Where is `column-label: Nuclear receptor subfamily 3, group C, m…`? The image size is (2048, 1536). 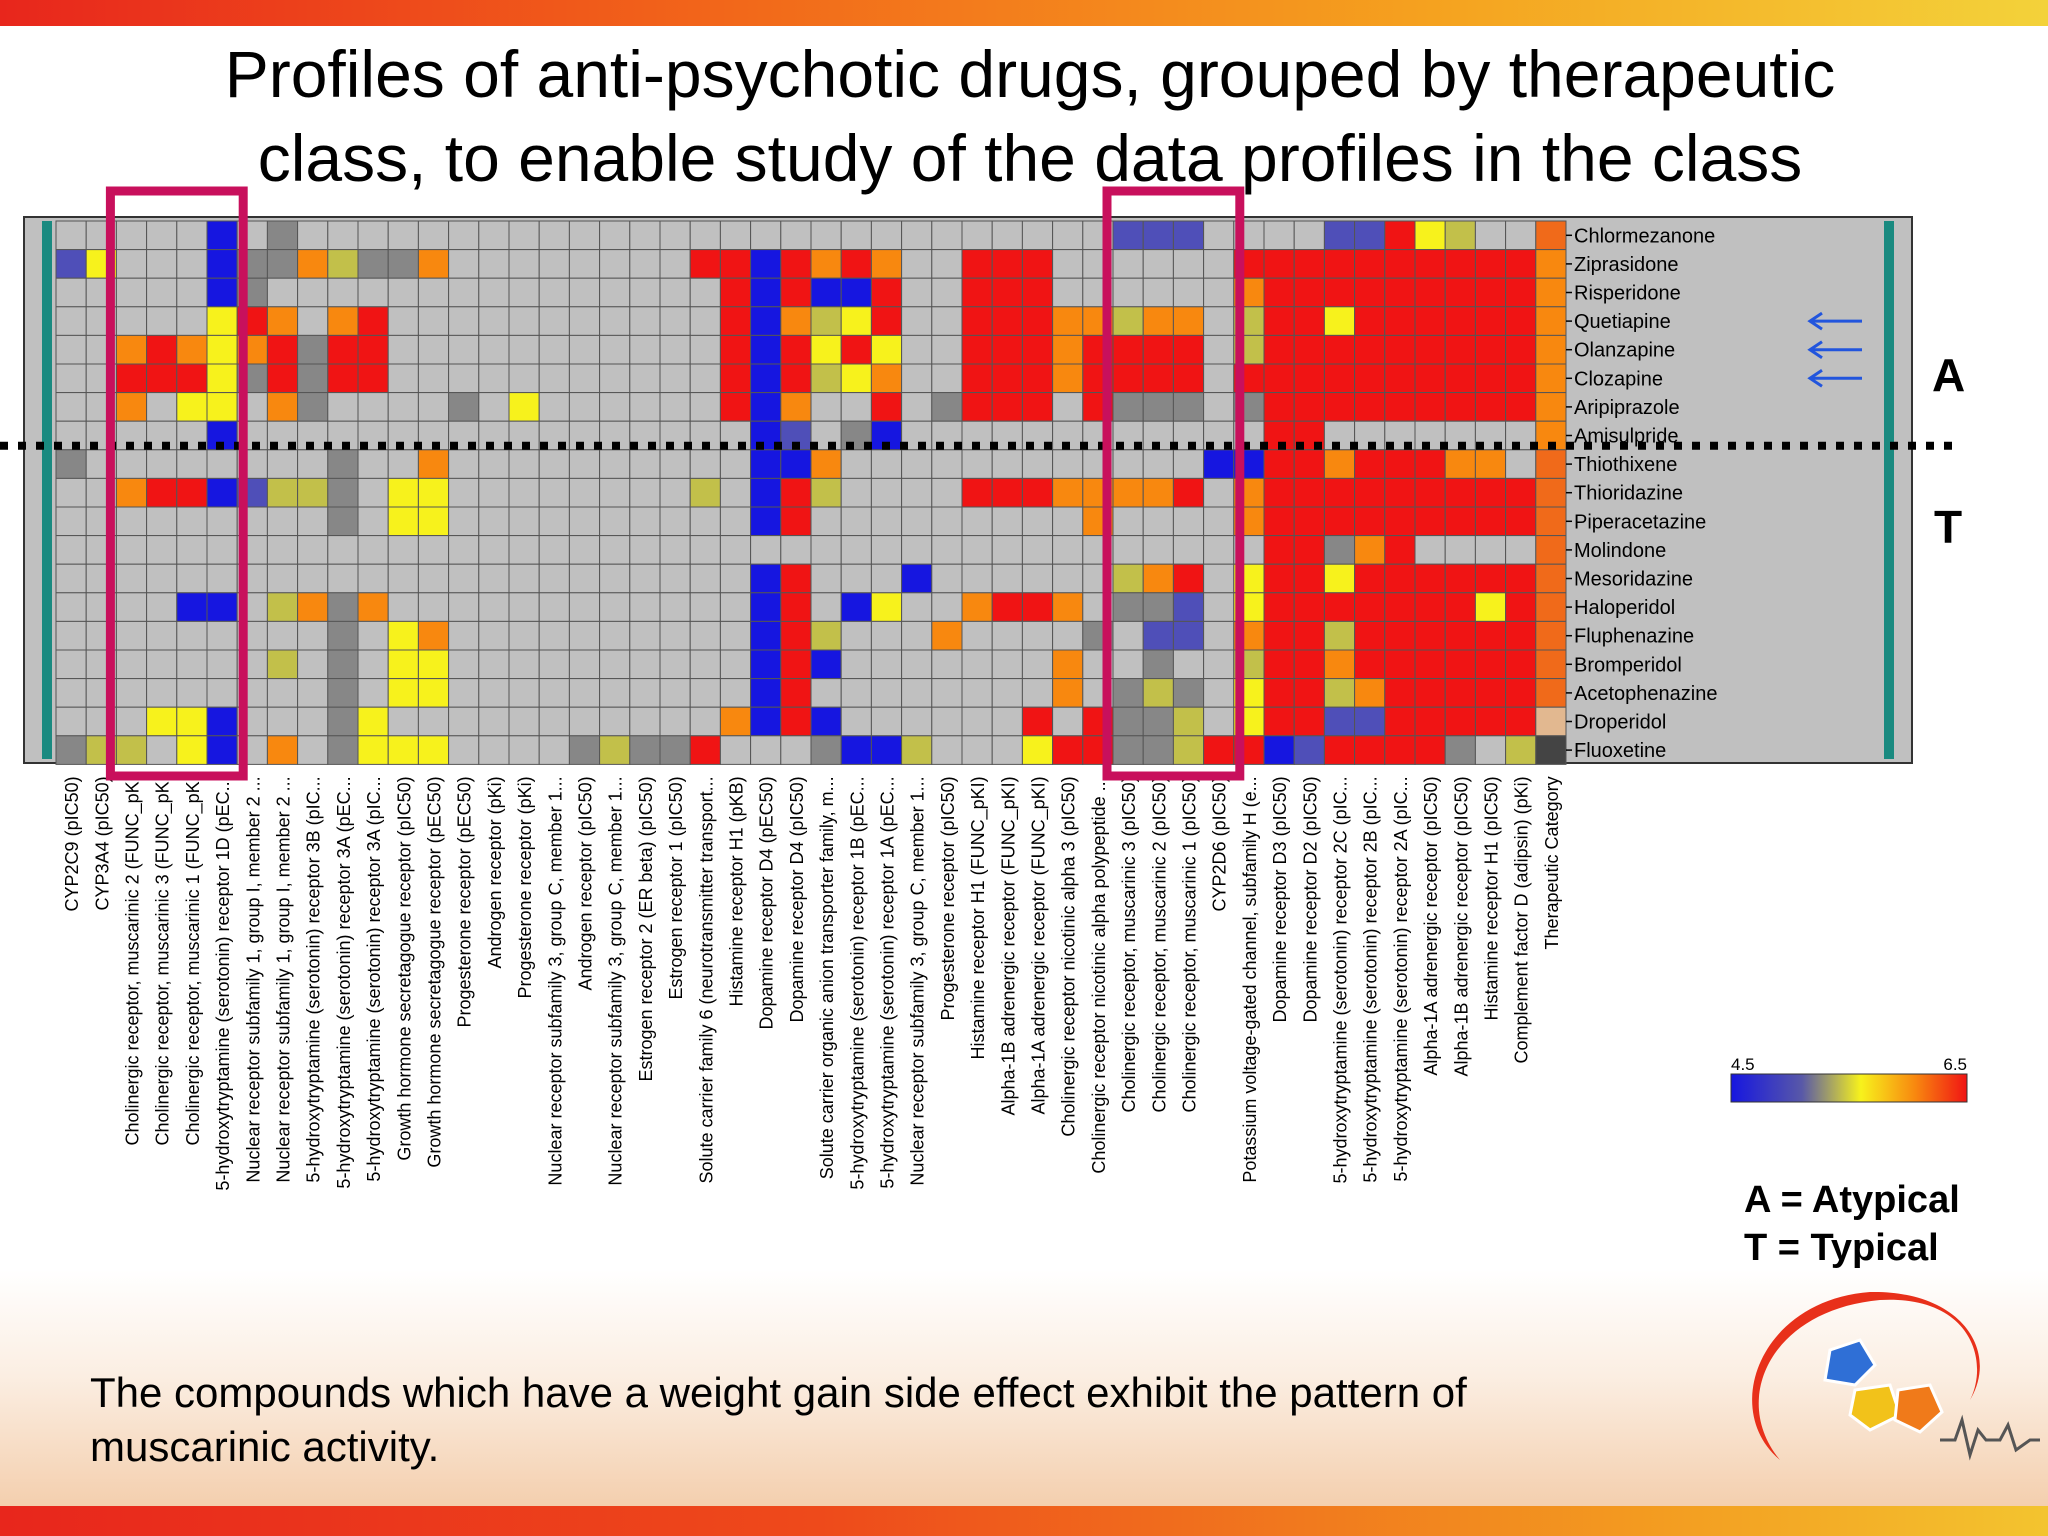 column-label: Nuclear receptor subfamily 3, group C, m… is located at coordinates (555, 980).